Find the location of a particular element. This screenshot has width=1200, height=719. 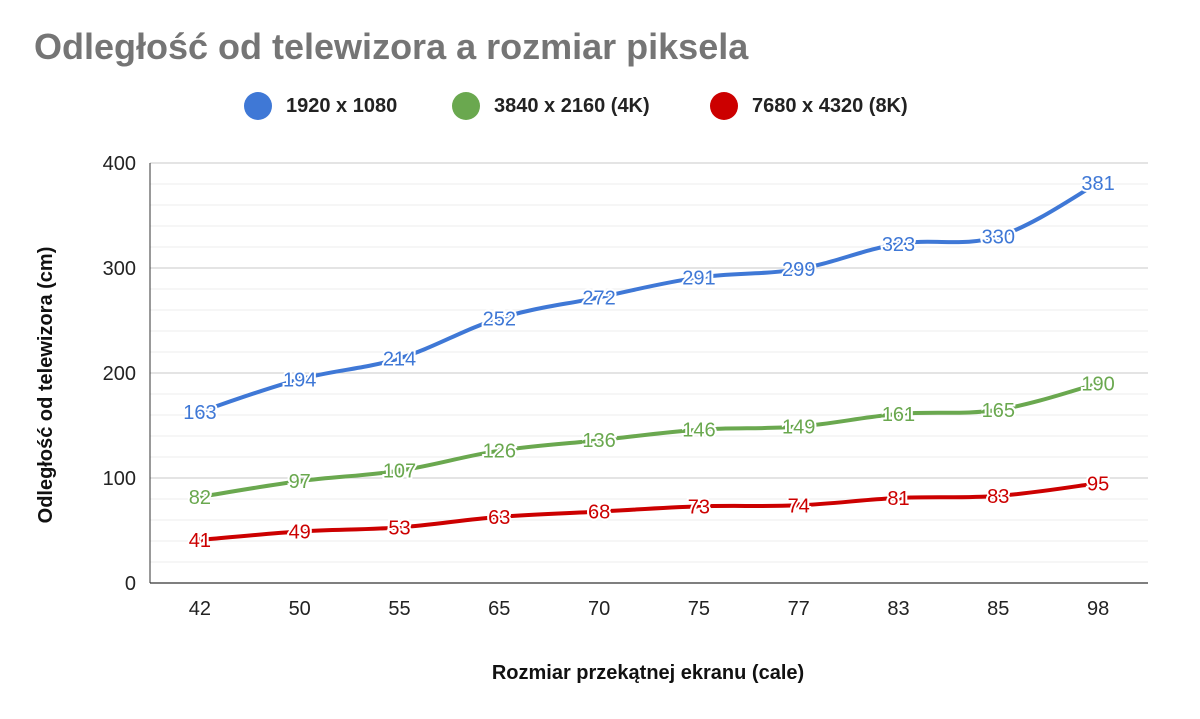

data-label: 330 is located at coordinates (998, 238).